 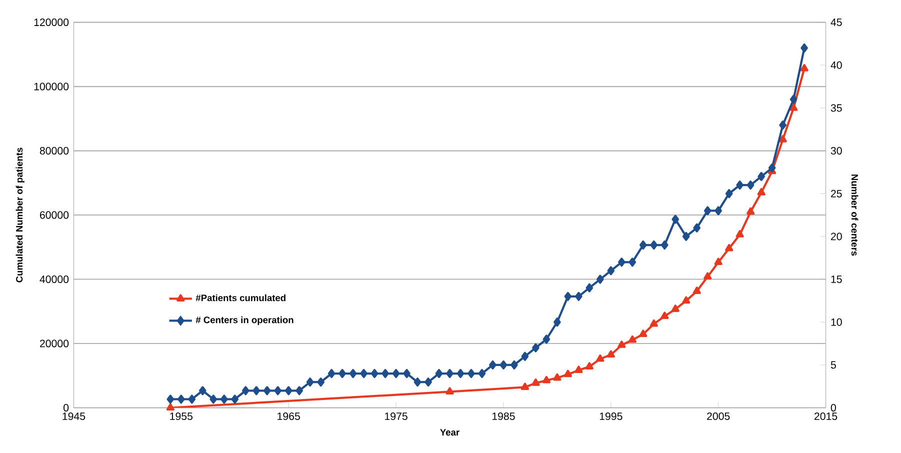 What do you see at coordinates (54, 150) in the screenshot?
I see `y-tick-label: 80000` at bounding box center [54, 150].